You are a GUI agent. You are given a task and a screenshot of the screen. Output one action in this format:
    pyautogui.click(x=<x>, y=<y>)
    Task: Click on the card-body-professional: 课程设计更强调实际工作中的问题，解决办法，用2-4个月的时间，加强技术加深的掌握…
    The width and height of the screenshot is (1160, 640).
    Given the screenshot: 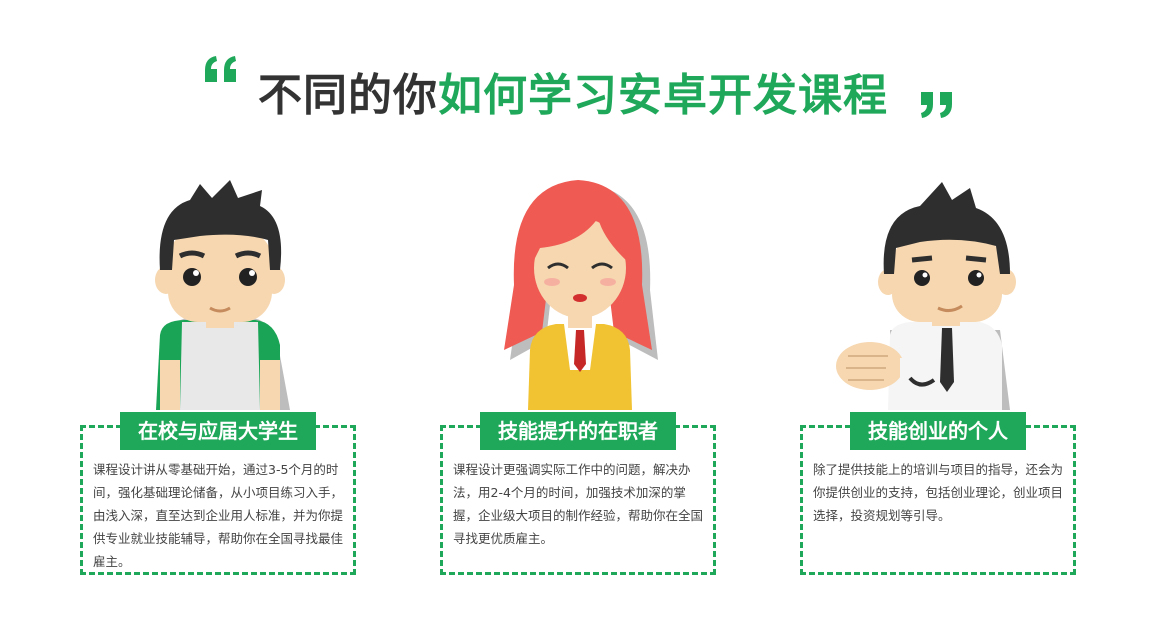 What is the action you would take?
    pyautogui.click(x=578, y=504)
    